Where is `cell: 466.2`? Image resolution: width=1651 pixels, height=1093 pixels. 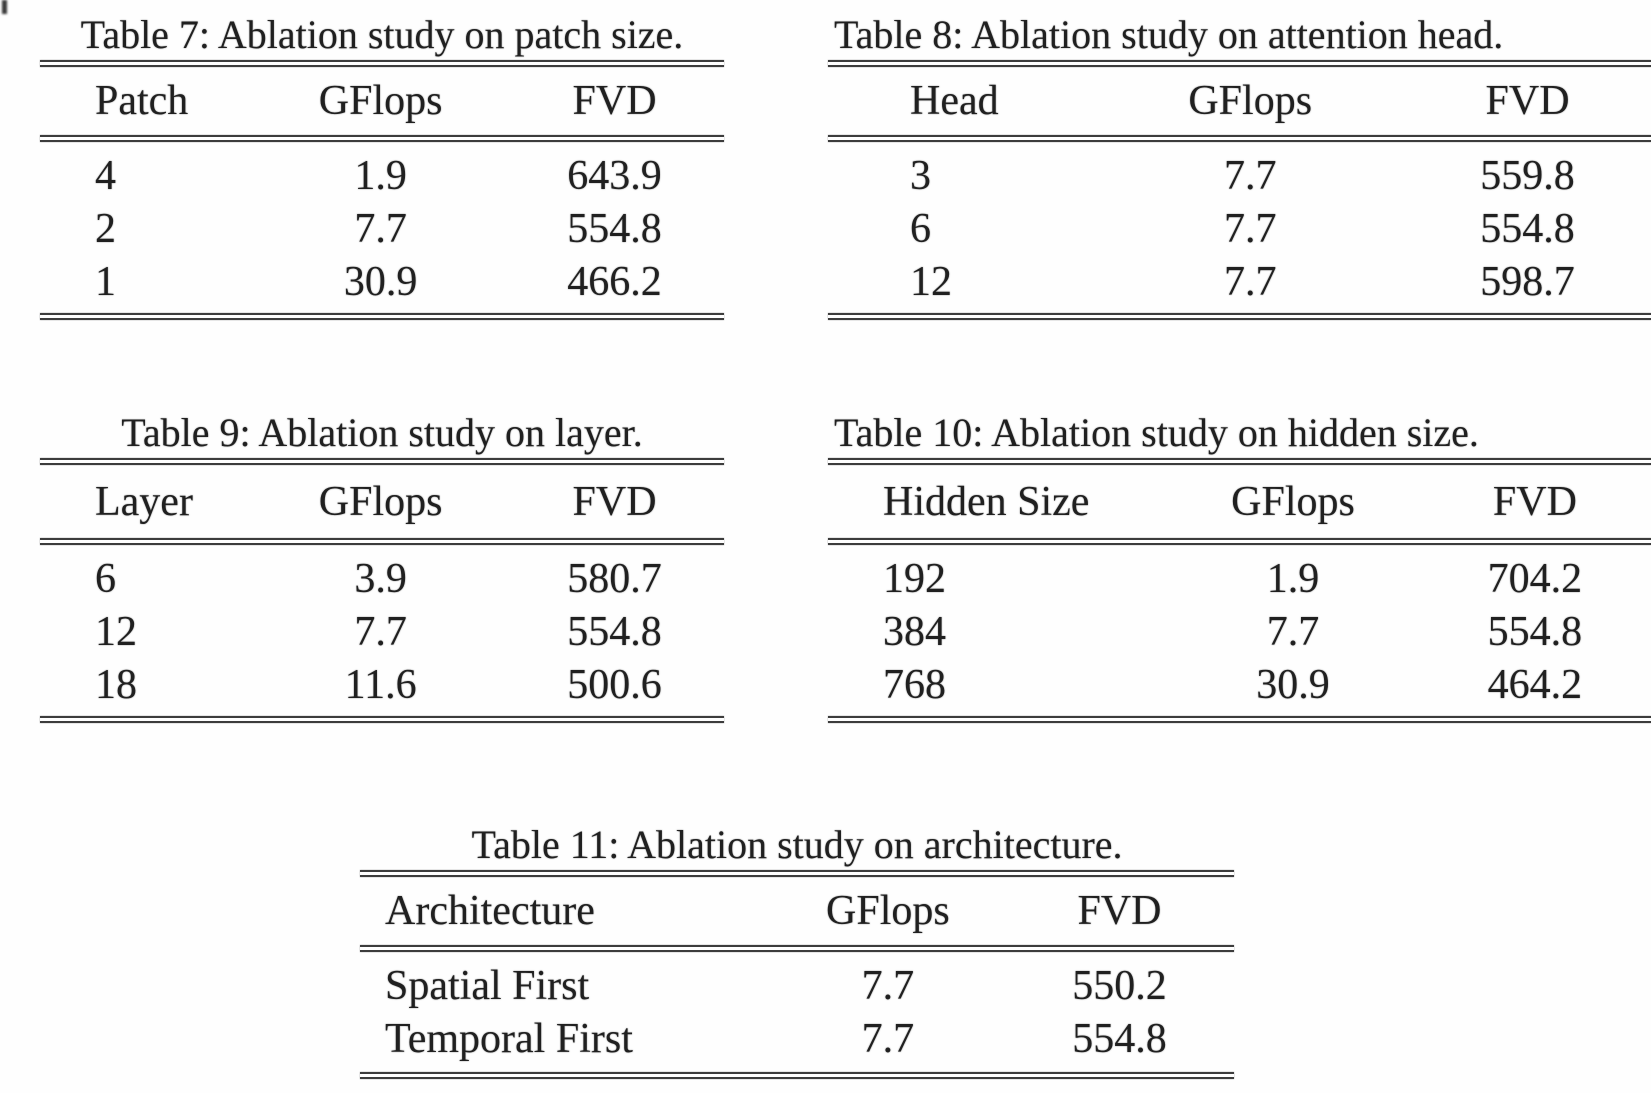
cell: 466.2 is located at coordinates (614, 282).